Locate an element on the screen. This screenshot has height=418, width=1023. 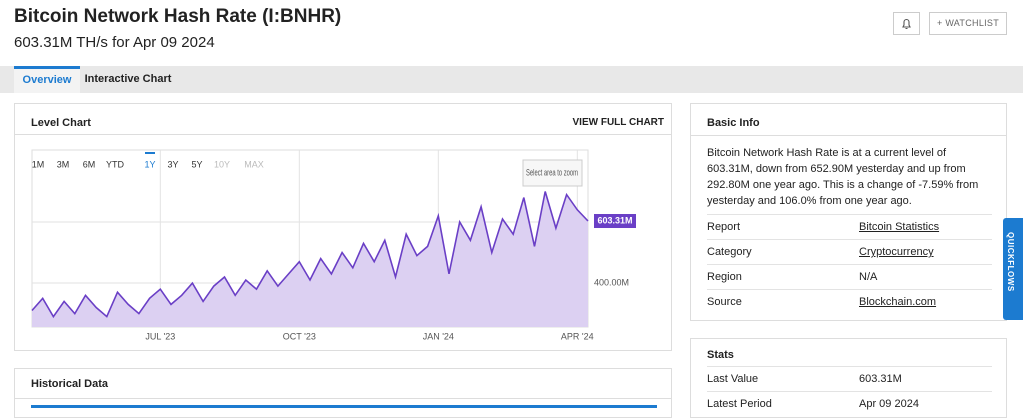
row-label: Latest Period is located at coordinates (739, 404).